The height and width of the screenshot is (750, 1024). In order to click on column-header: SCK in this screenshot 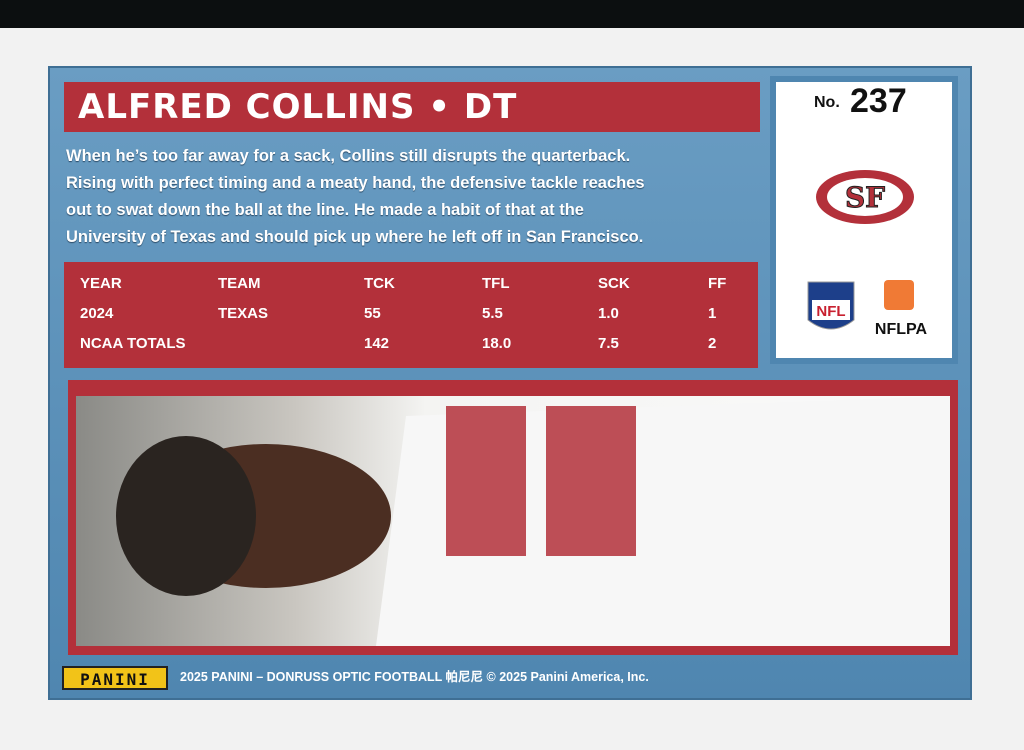, I will do `click(614, 283)`.